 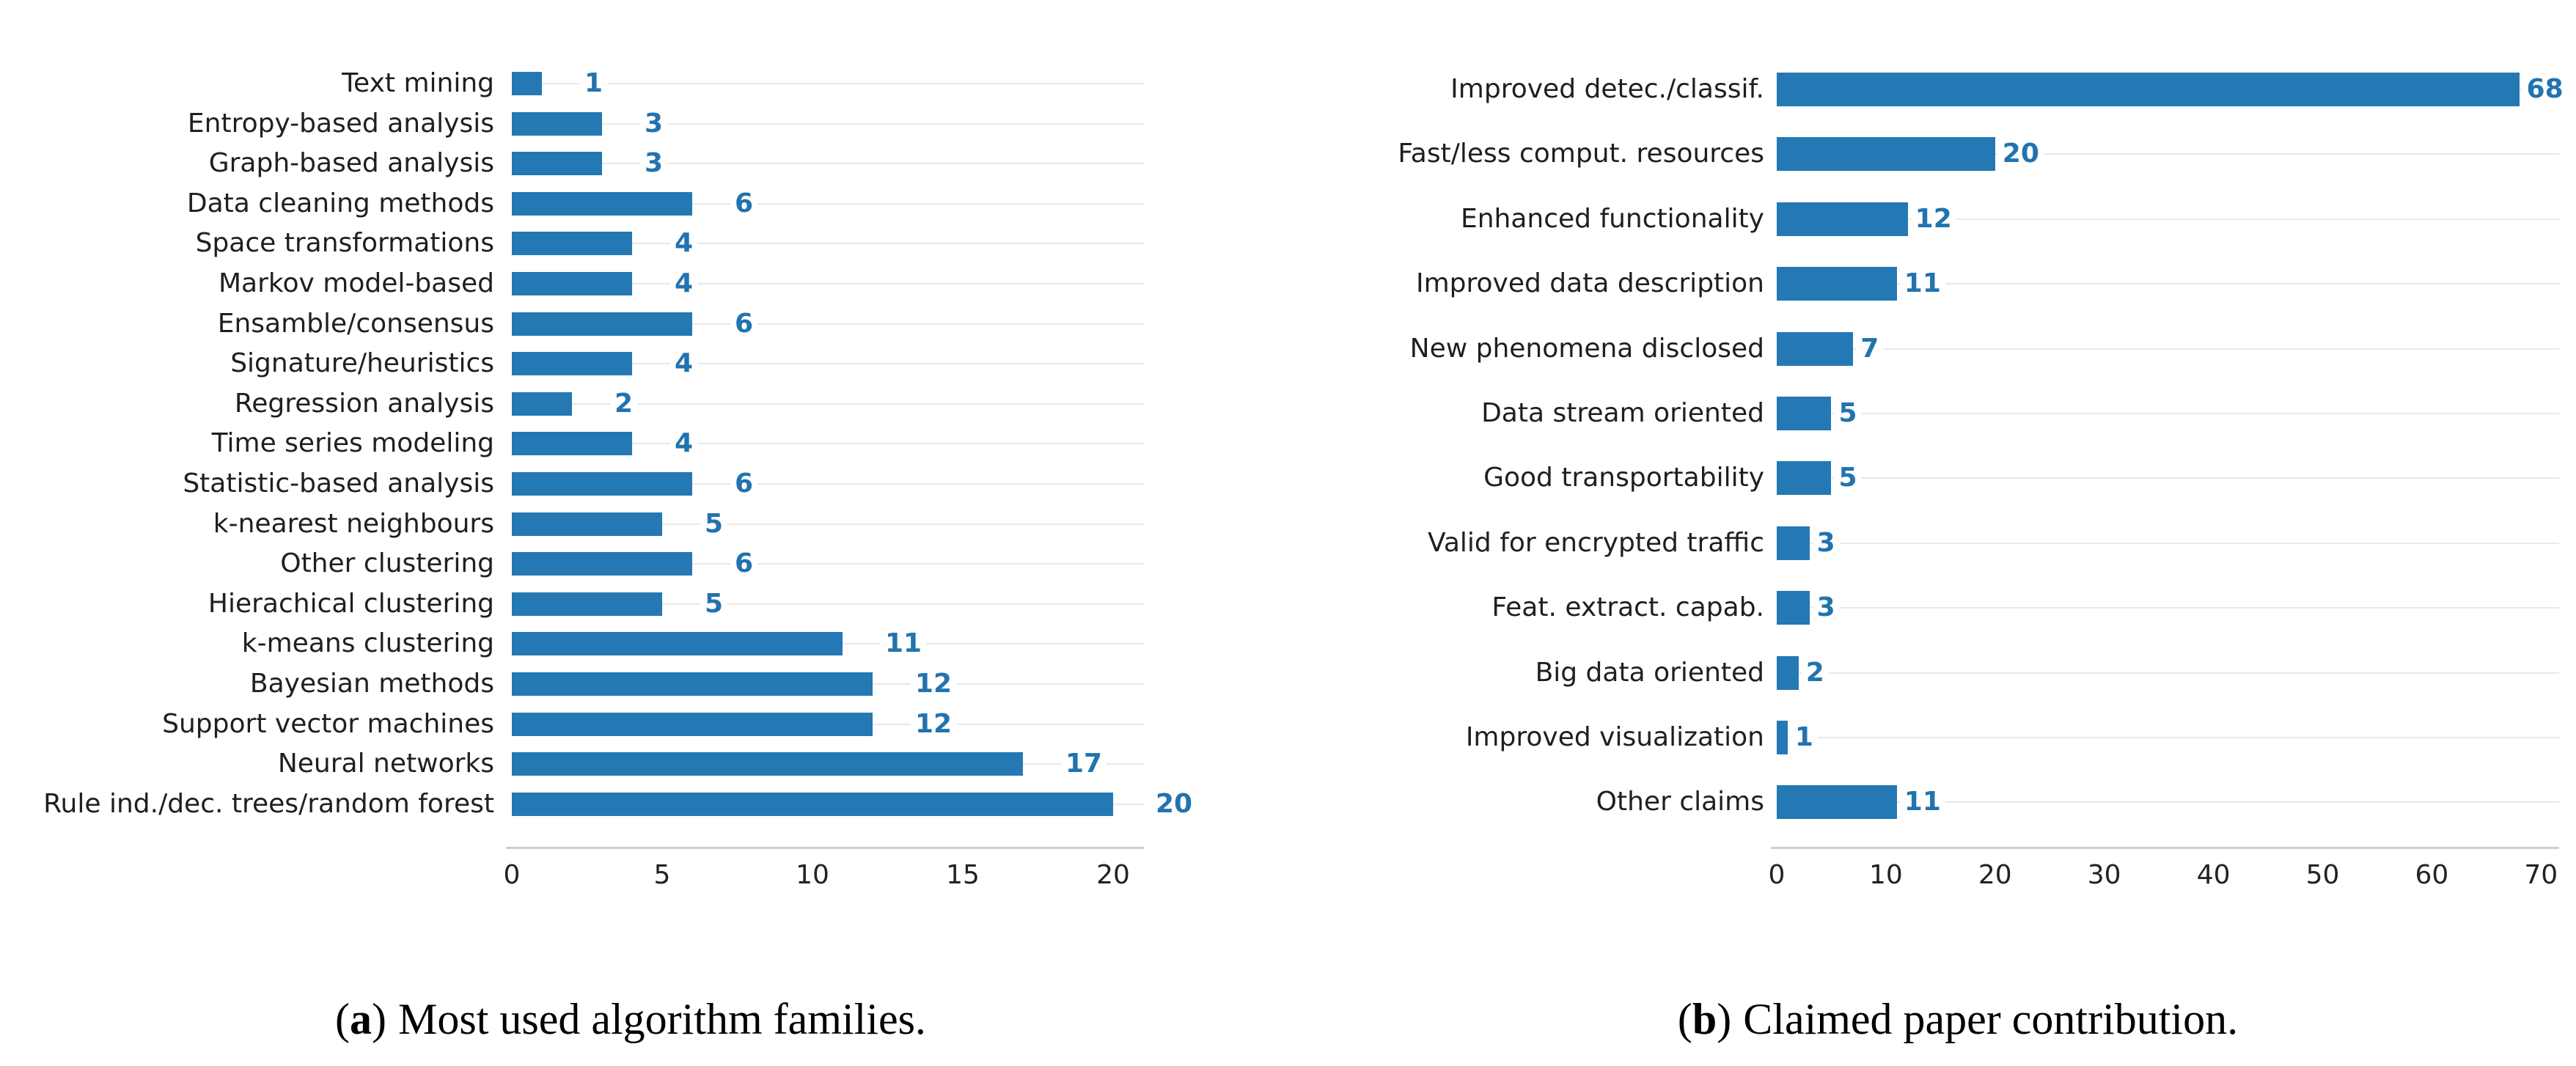 I want to click on category-label: Data stream oriented, so click(x=1622, y=413).